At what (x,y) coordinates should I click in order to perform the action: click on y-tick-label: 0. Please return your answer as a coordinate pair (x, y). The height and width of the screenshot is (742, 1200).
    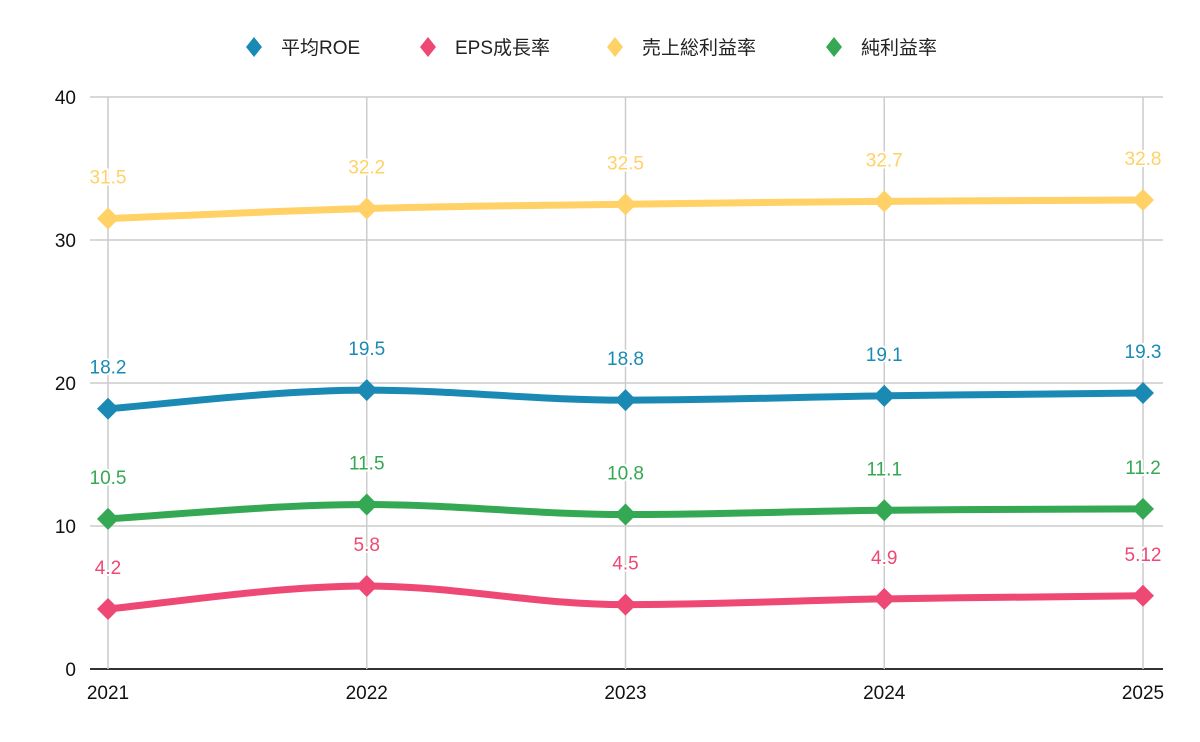
    Looking at the image, I should click on (70, 670).